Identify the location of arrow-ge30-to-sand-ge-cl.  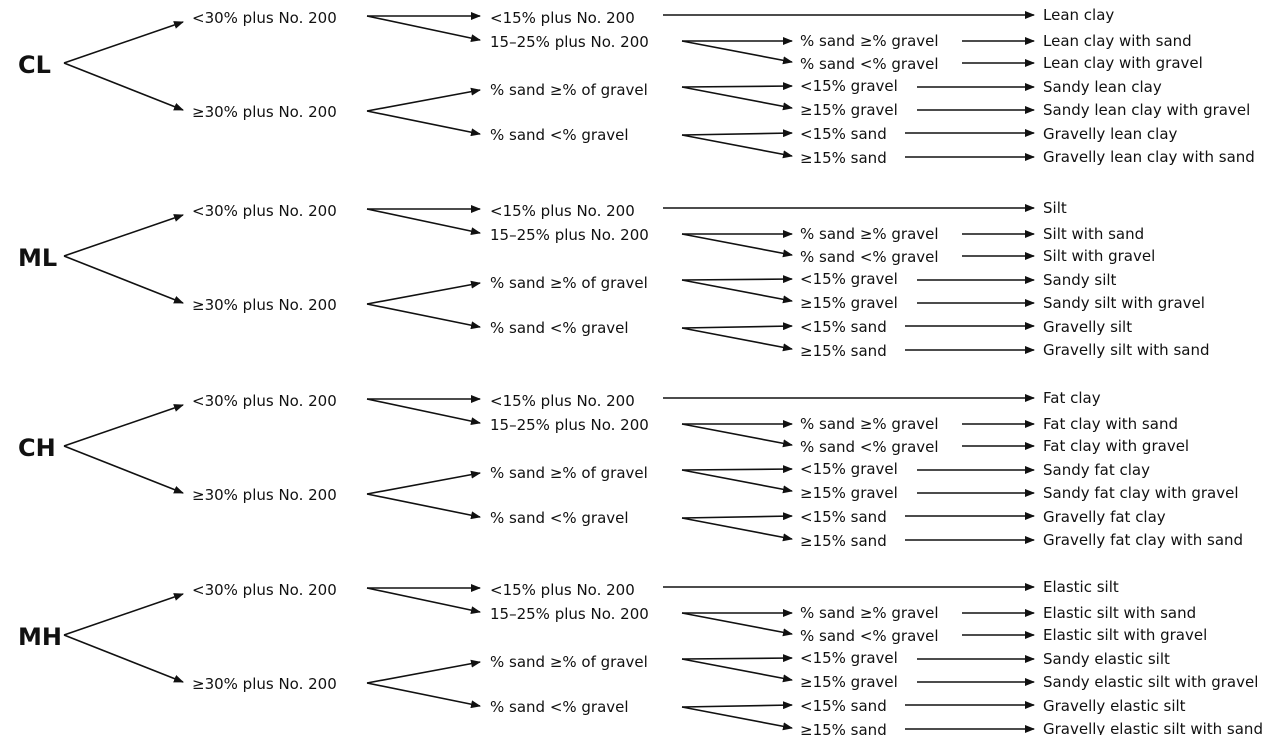
(423, 99).